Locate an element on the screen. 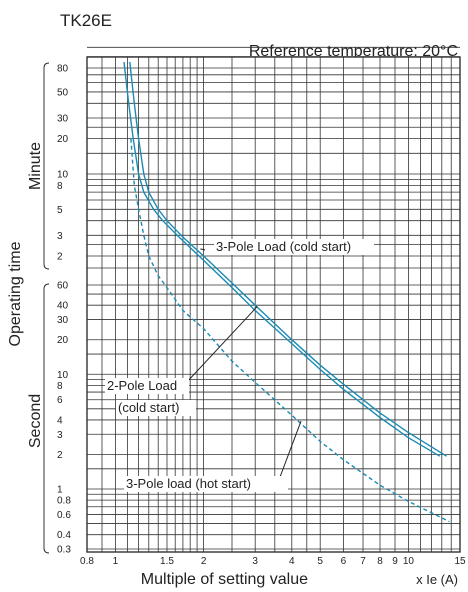 The height and width of the screenshot is (592, 468). annotation-3pole-cold-bg is located at coordinates (294, 247).